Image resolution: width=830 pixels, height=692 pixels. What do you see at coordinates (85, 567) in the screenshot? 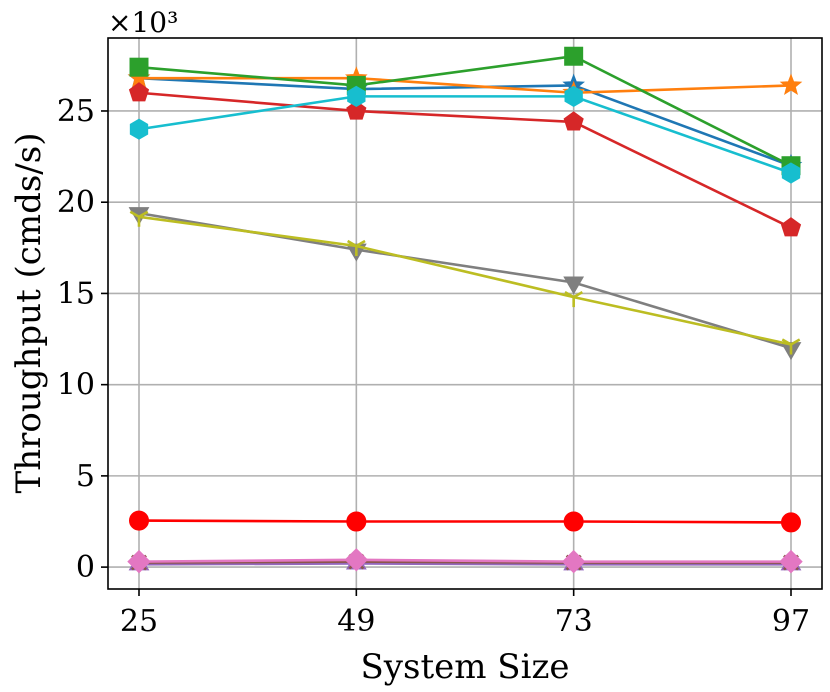
I see `y-tick-label: 0` at bounding box center [85, 567].